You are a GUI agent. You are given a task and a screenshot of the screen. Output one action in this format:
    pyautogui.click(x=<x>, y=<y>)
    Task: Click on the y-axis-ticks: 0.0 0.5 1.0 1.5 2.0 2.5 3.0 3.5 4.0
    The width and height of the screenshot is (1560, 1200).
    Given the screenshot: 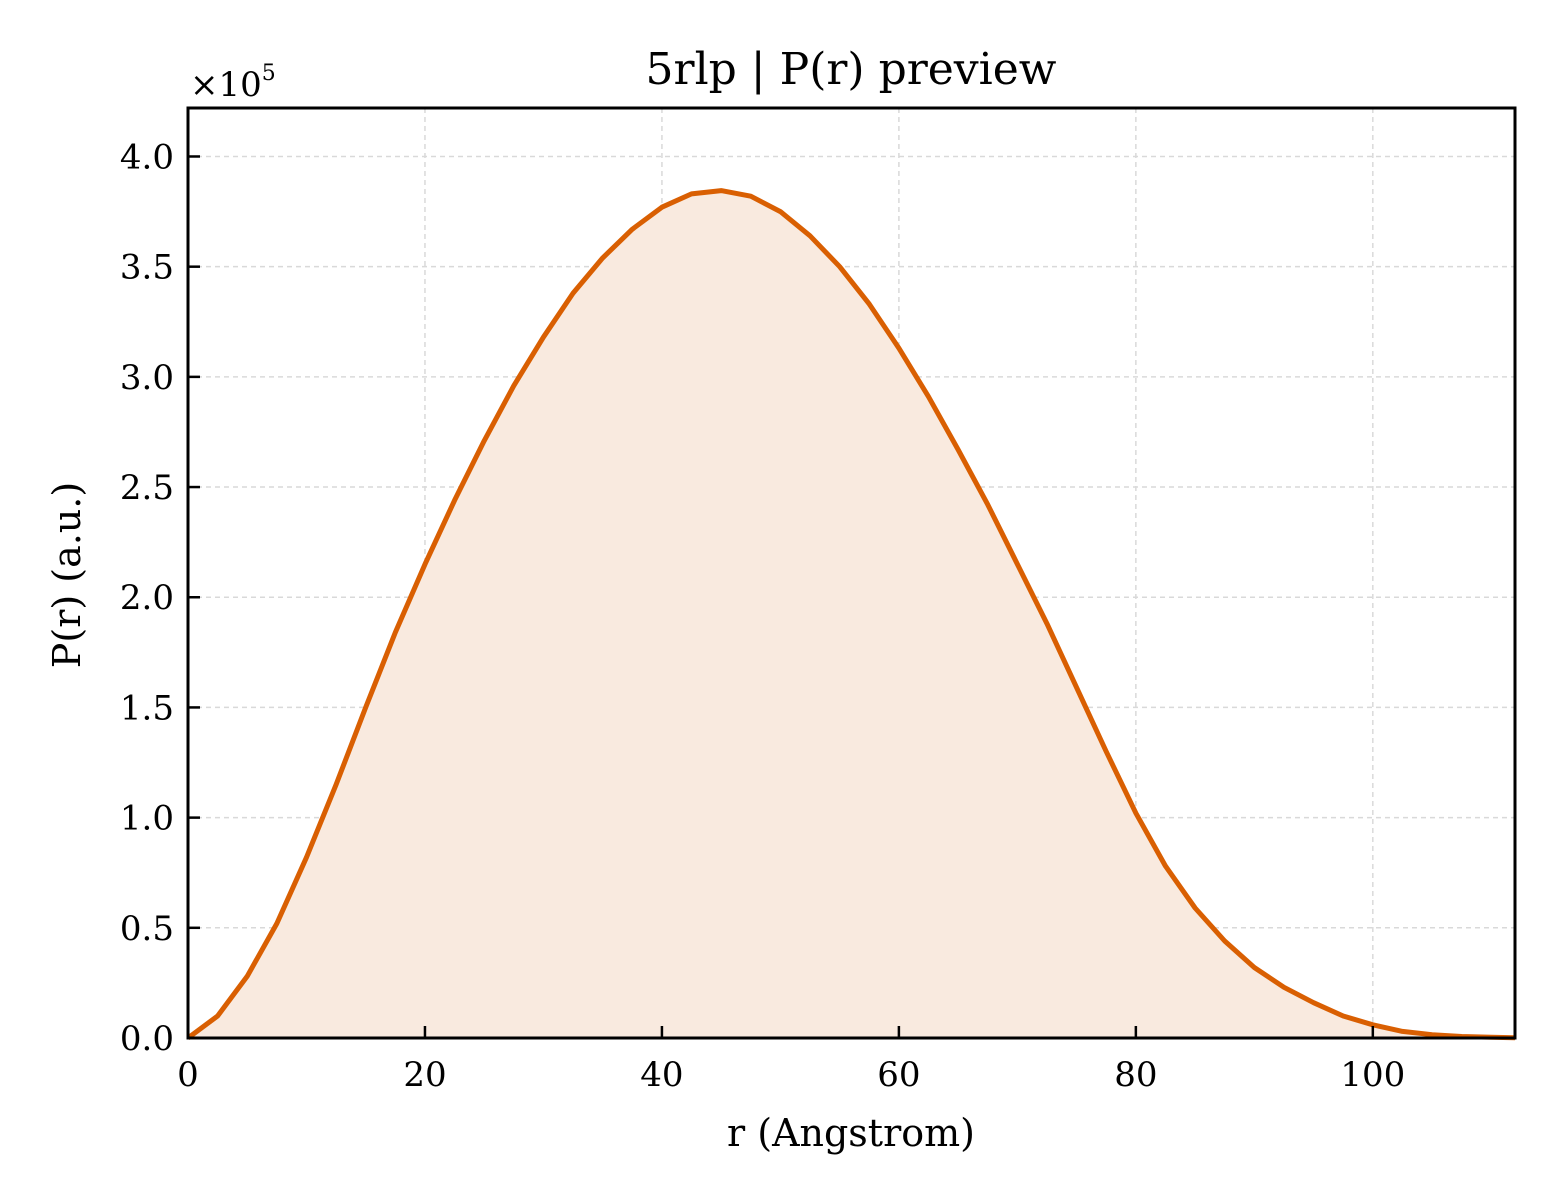 What is the action you would take?
    pyautogui.click(x=160, y=598)
    